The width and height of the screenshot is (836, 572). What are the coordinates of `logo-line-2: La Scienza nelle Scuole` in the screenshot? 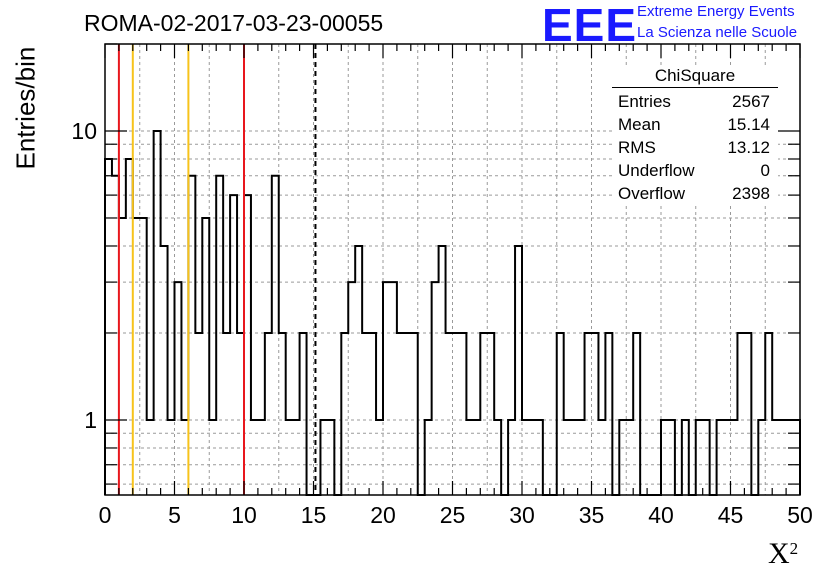 It's located at (717, 32).